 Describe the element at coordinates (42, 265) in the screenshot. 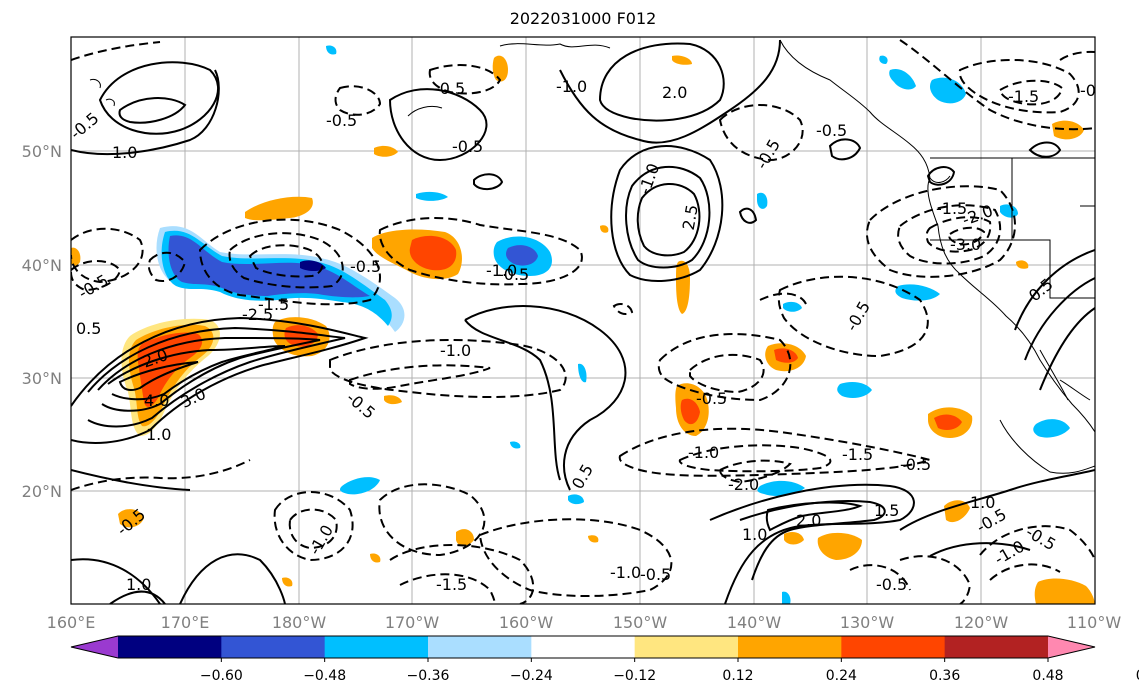

I see `lat-label: 40°N` at that location.